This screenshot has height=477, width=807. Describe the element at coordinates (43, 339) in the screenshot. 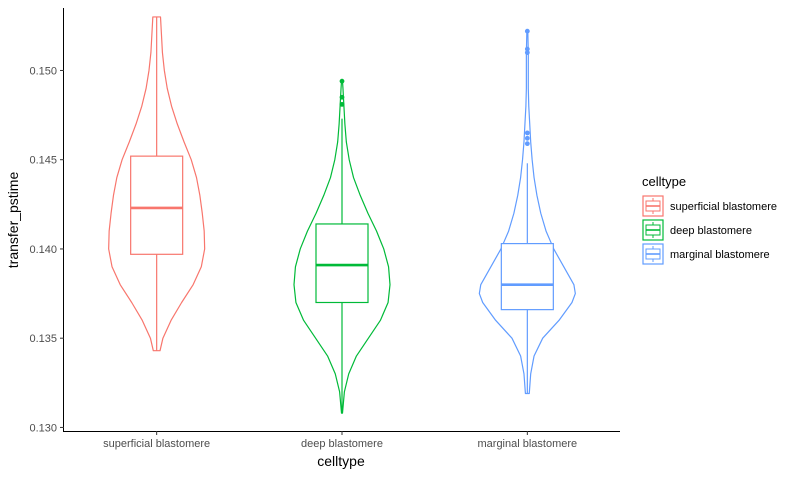

I see `y-tick-label: 0.135` at that location.